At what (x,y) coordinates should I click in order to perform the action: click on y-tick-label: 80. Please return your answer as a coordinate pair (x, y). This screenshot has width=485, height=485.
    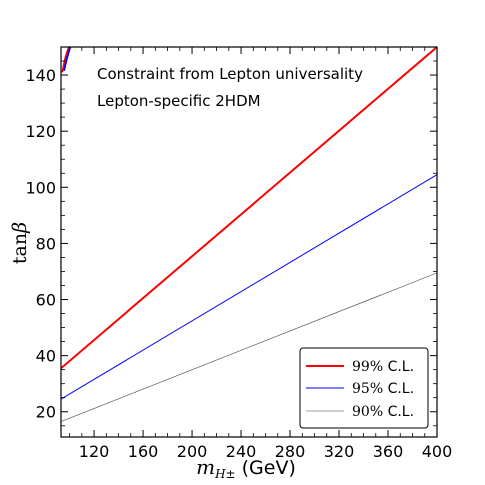
    Looking at the image, I should click on (46, 243).